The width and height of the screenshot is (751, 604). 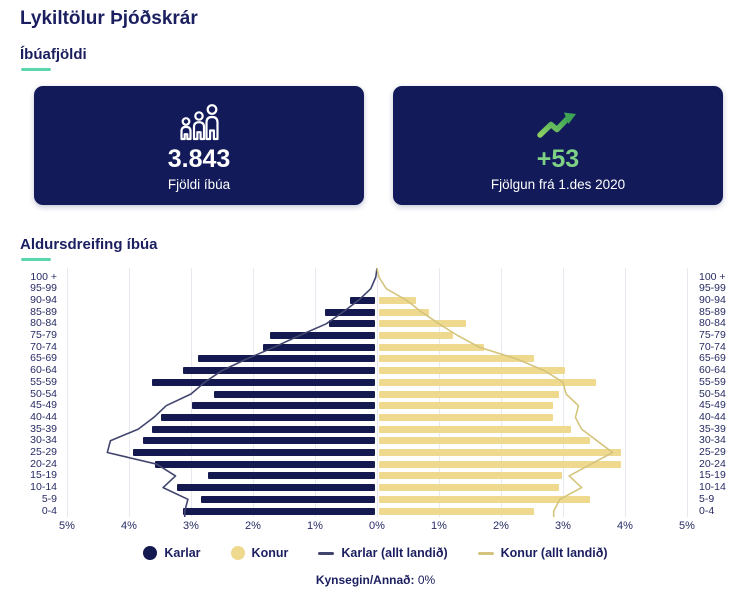 I want to click on age-label-right: 95-99, so click(x=712, y=288).